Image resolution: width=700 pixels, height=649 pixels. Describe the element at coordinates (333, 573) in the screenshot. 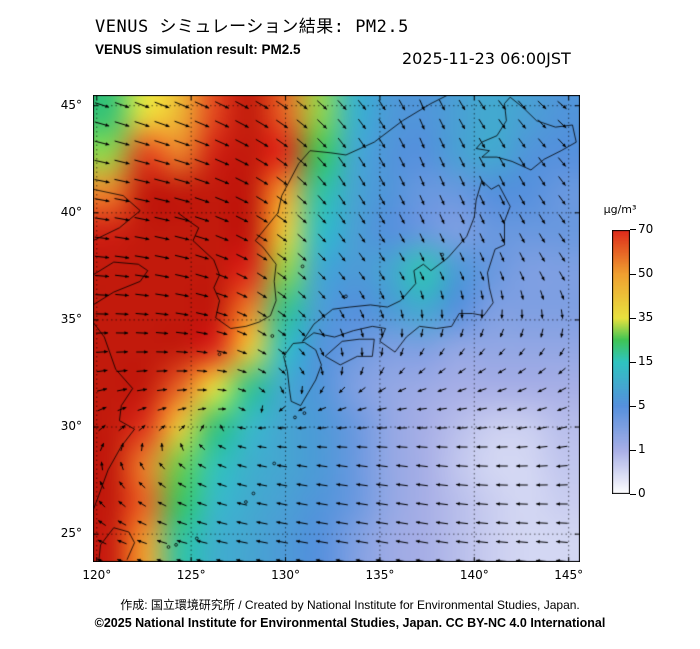

I see `longitude-axis: 120° 125° 130° 135° 140° 145°` at that location.